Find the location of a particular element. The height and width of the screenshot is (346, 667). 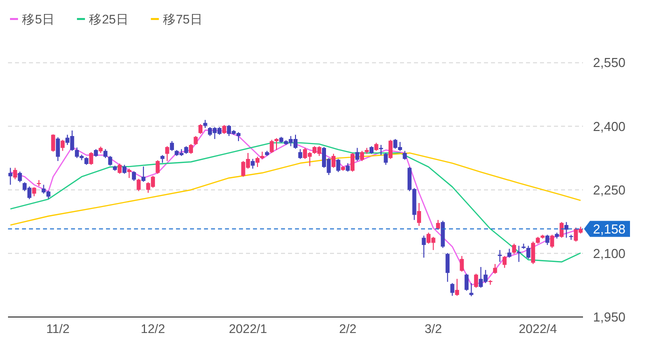

legend-label: 移5日 is located at coordinates (38, 19).